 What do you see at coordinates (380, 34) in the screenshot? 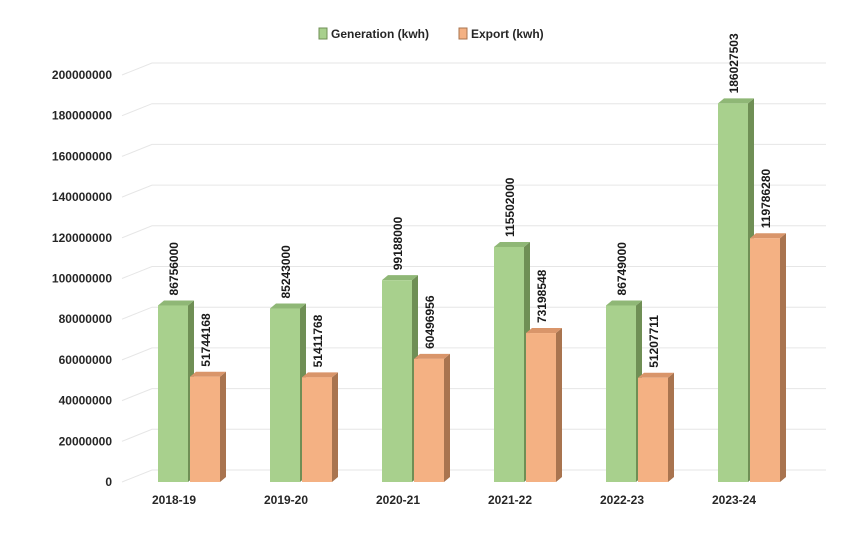
I see `legend-label-generation: Generation (kwh)` at bounding box center [380, 34].